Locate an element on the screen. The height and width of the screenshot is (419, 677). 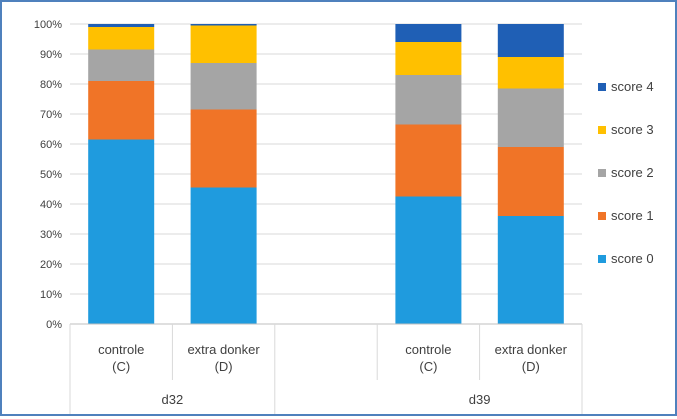
legend-label: score 0 is located at coordinates (632, 258).